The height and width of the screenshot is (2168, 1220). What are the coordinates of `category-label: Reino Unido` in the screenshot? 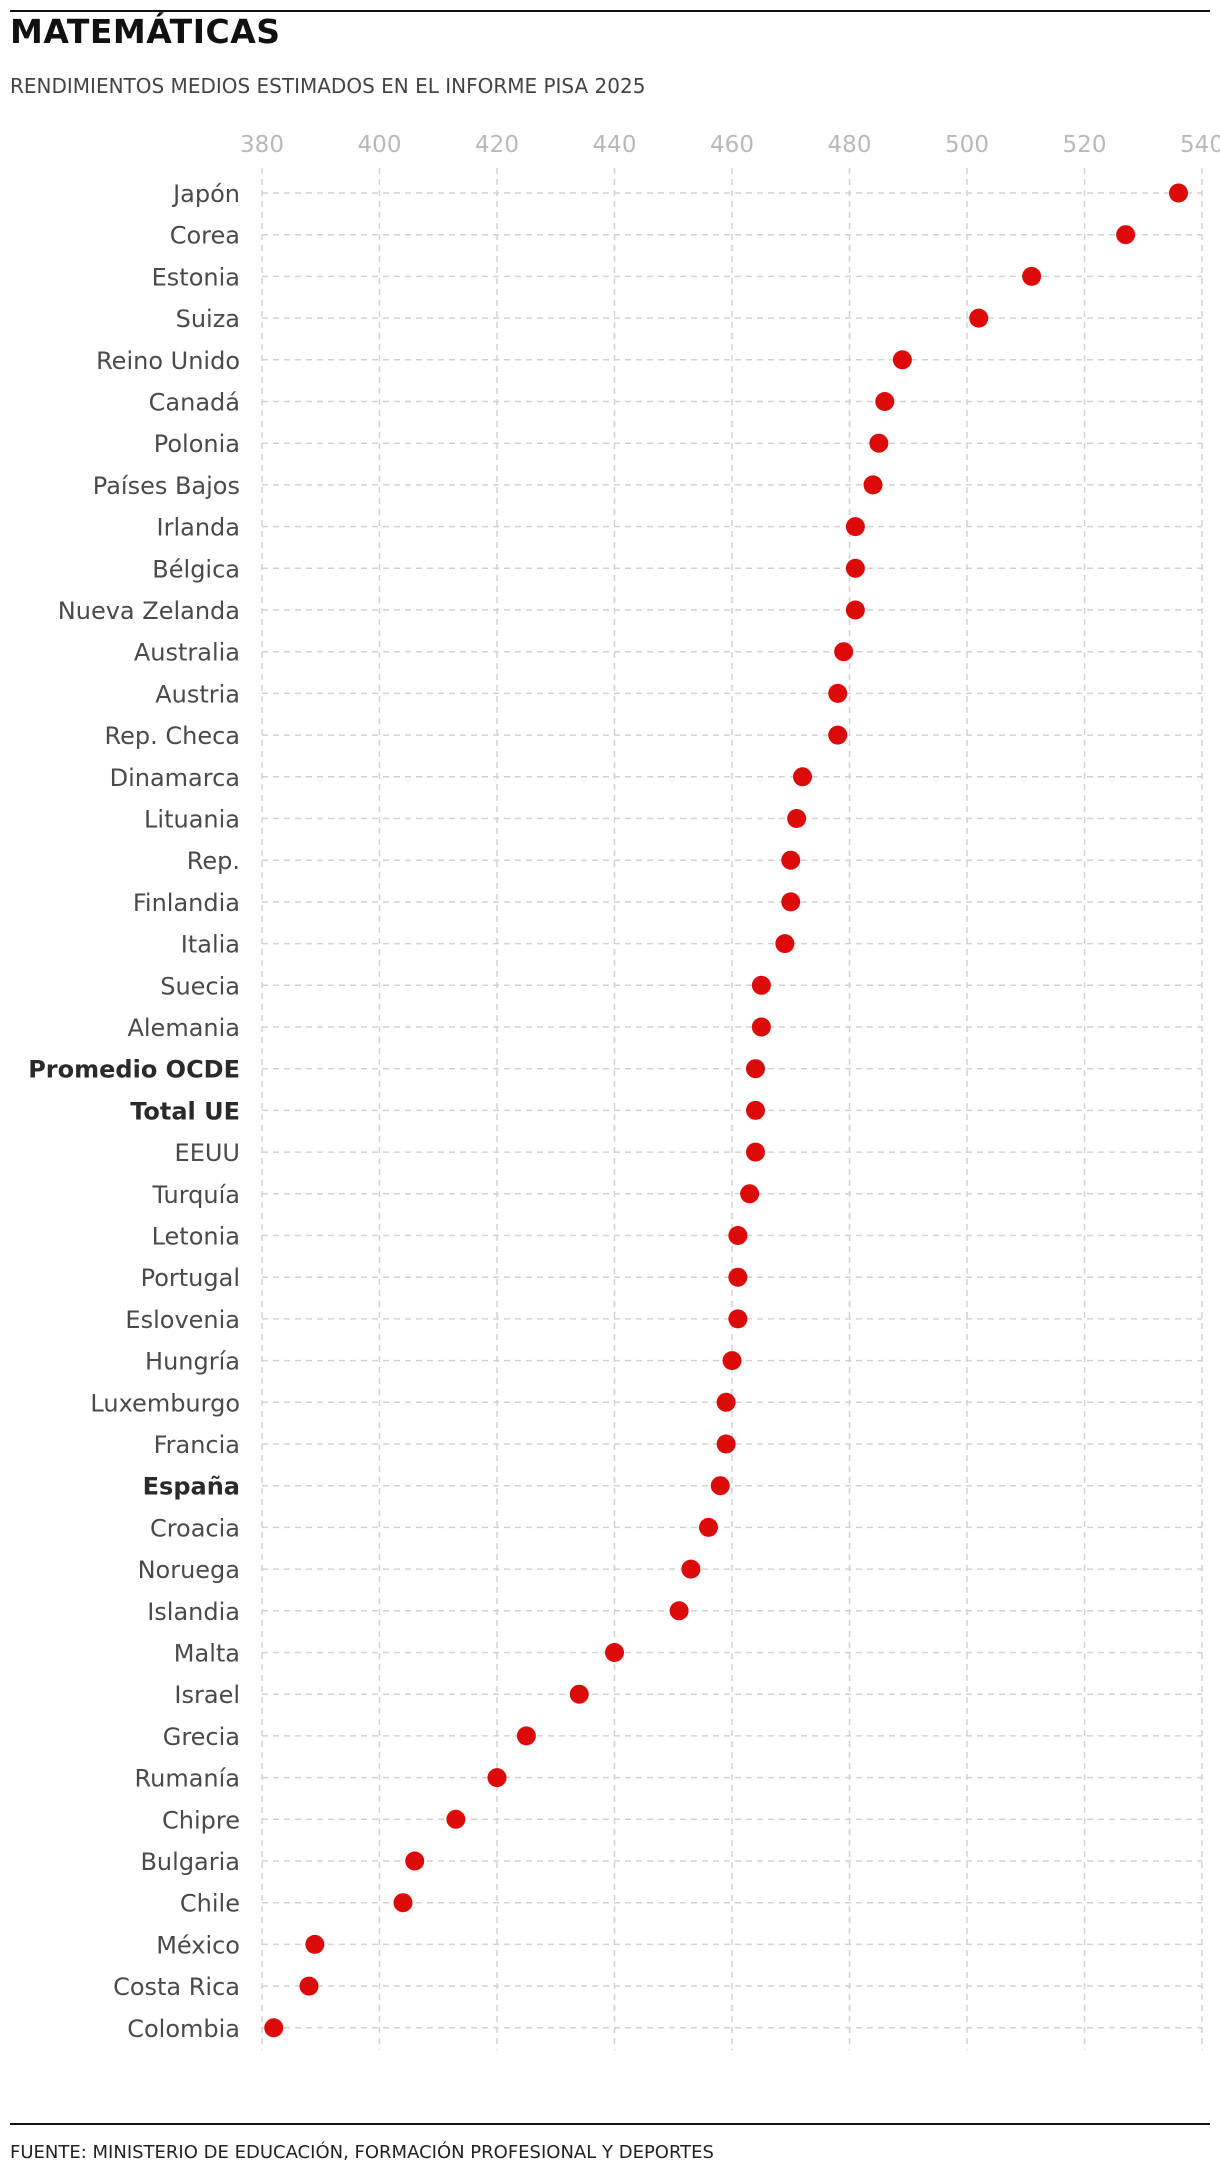 It's located at (168, 361).